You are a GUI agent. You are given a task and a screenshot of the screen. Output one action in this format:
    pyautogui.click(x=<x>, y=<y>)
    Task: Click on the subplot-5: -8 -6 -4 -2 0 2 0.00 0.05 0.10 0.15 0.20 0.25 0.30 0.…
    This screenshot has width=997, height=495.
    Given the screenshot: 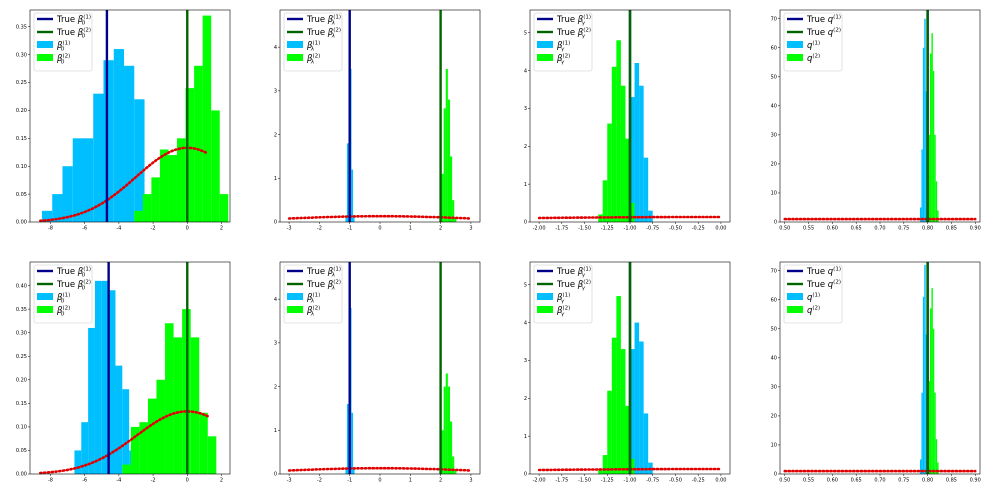 What is the action you would take?
    pyautogui.click(x=123, y=372)
    